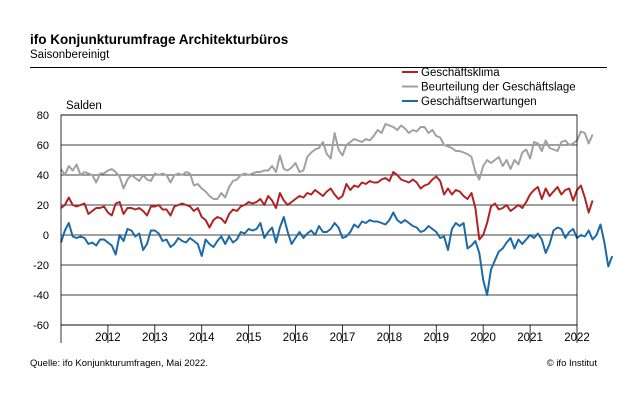 The width and height of the screenshot is (629, 402). I want to click on y-axis-label: Salden, so click(84, 106).